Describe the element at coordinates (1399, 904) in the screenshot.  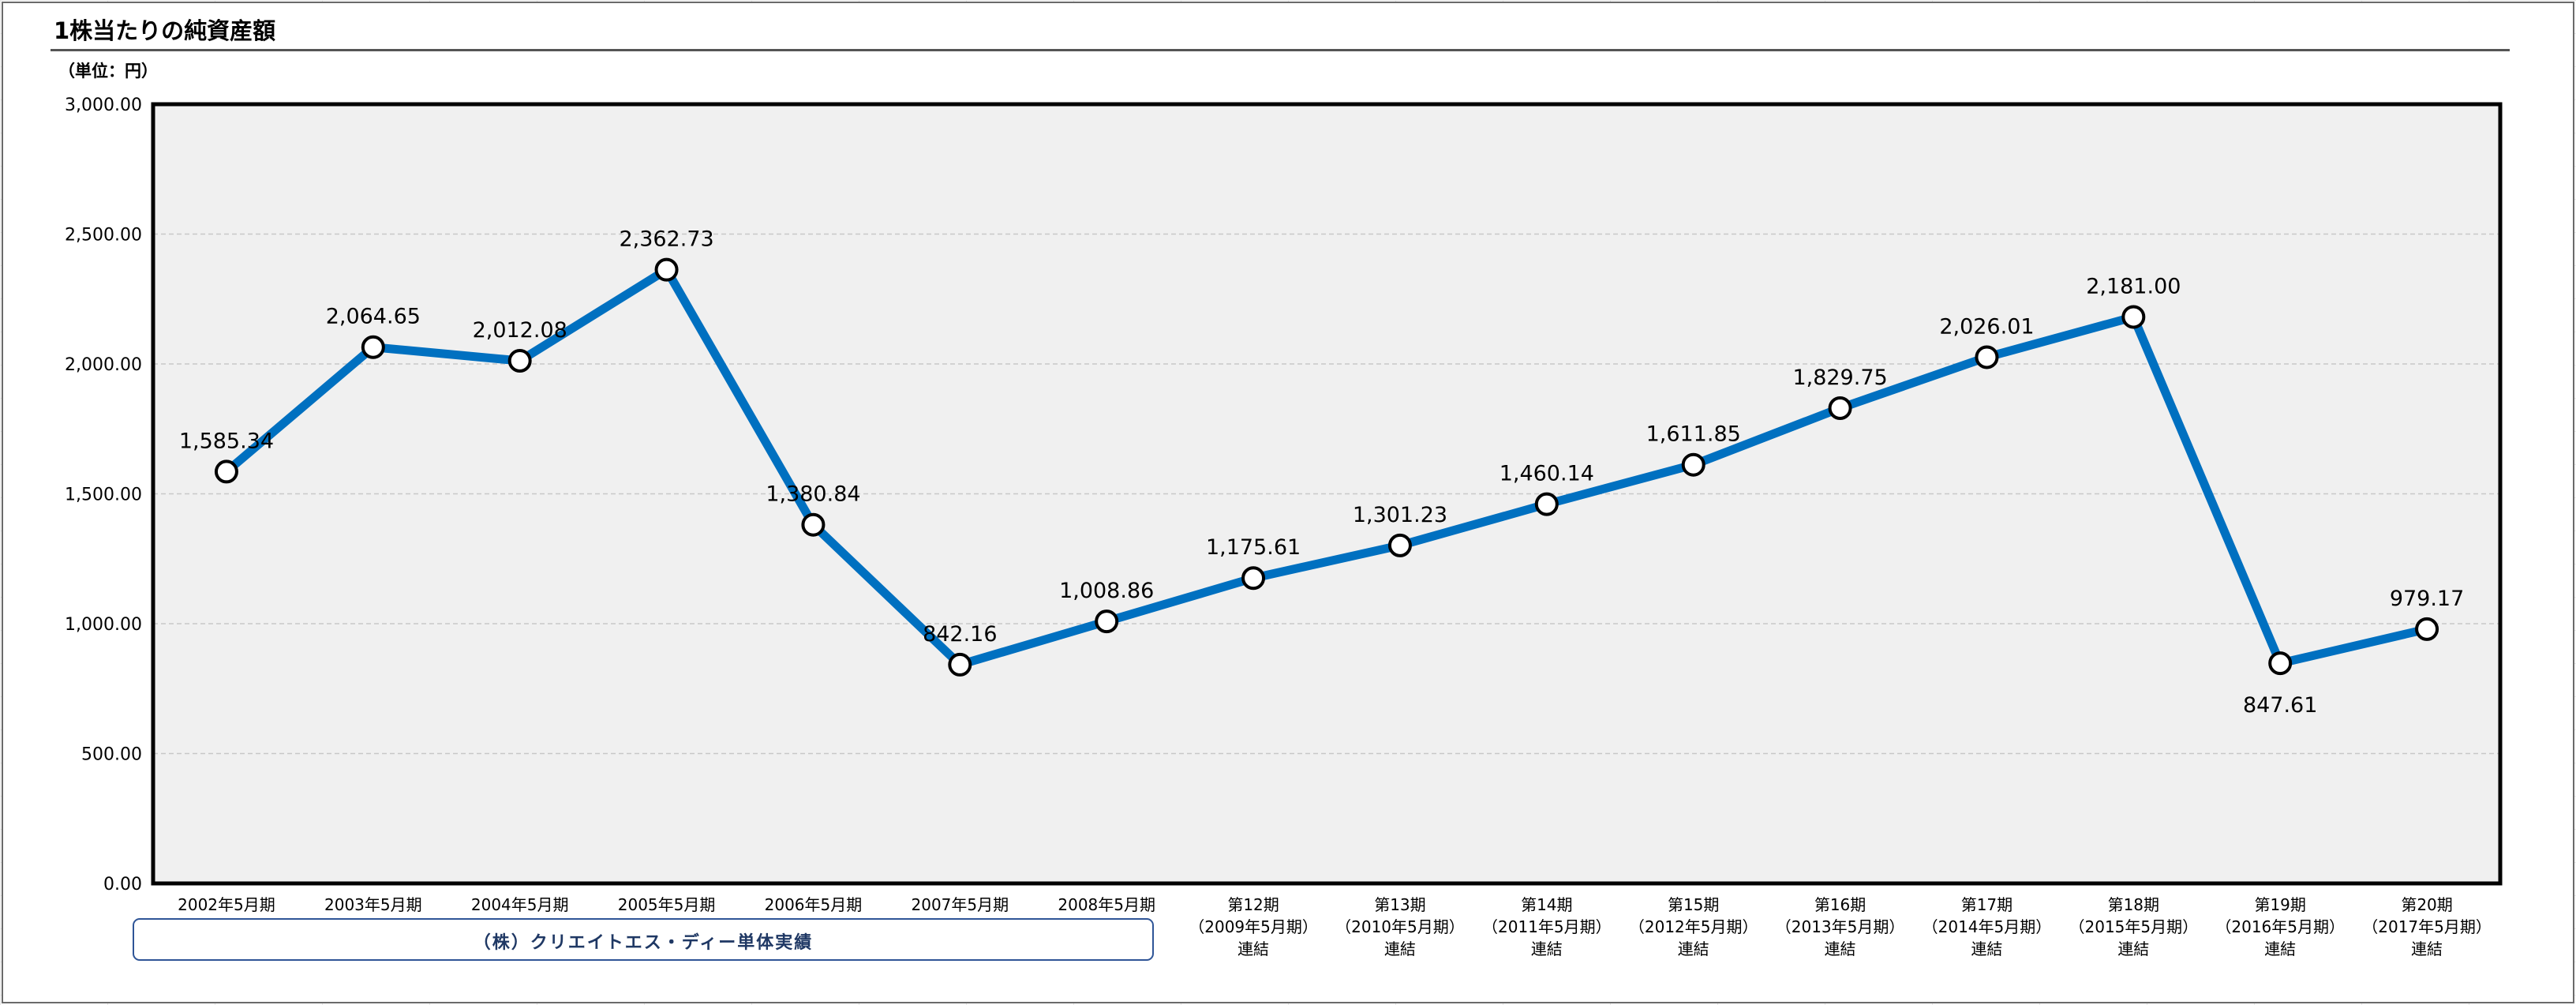
I see `x-tick-label: 第13期` at that location.